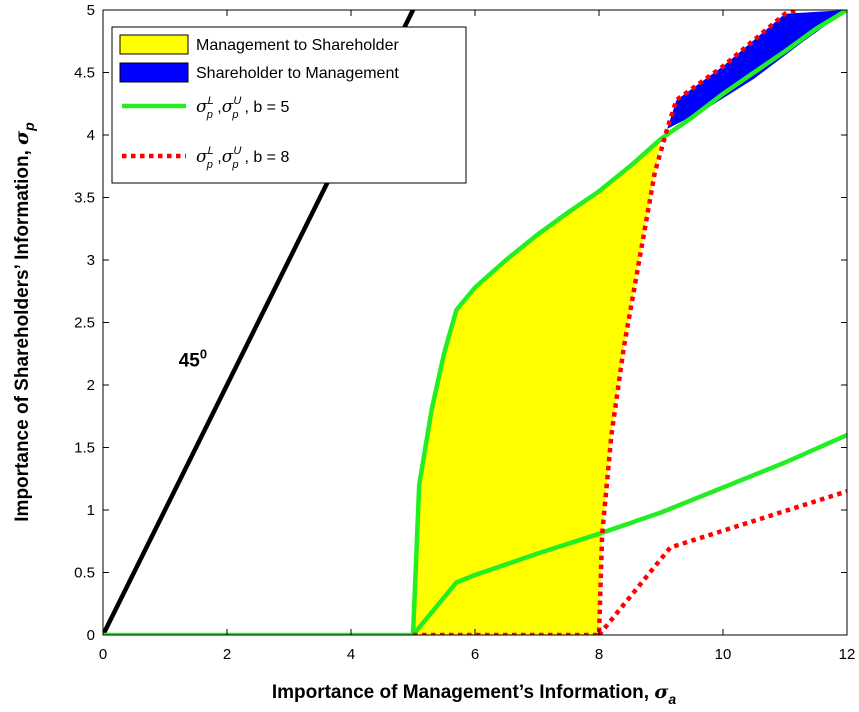 Image resolution: width=859 pixels, height=712 pixels. I want to click on legend-entry-b8: σL p ,σU p, b = 8, so click(205, 158).